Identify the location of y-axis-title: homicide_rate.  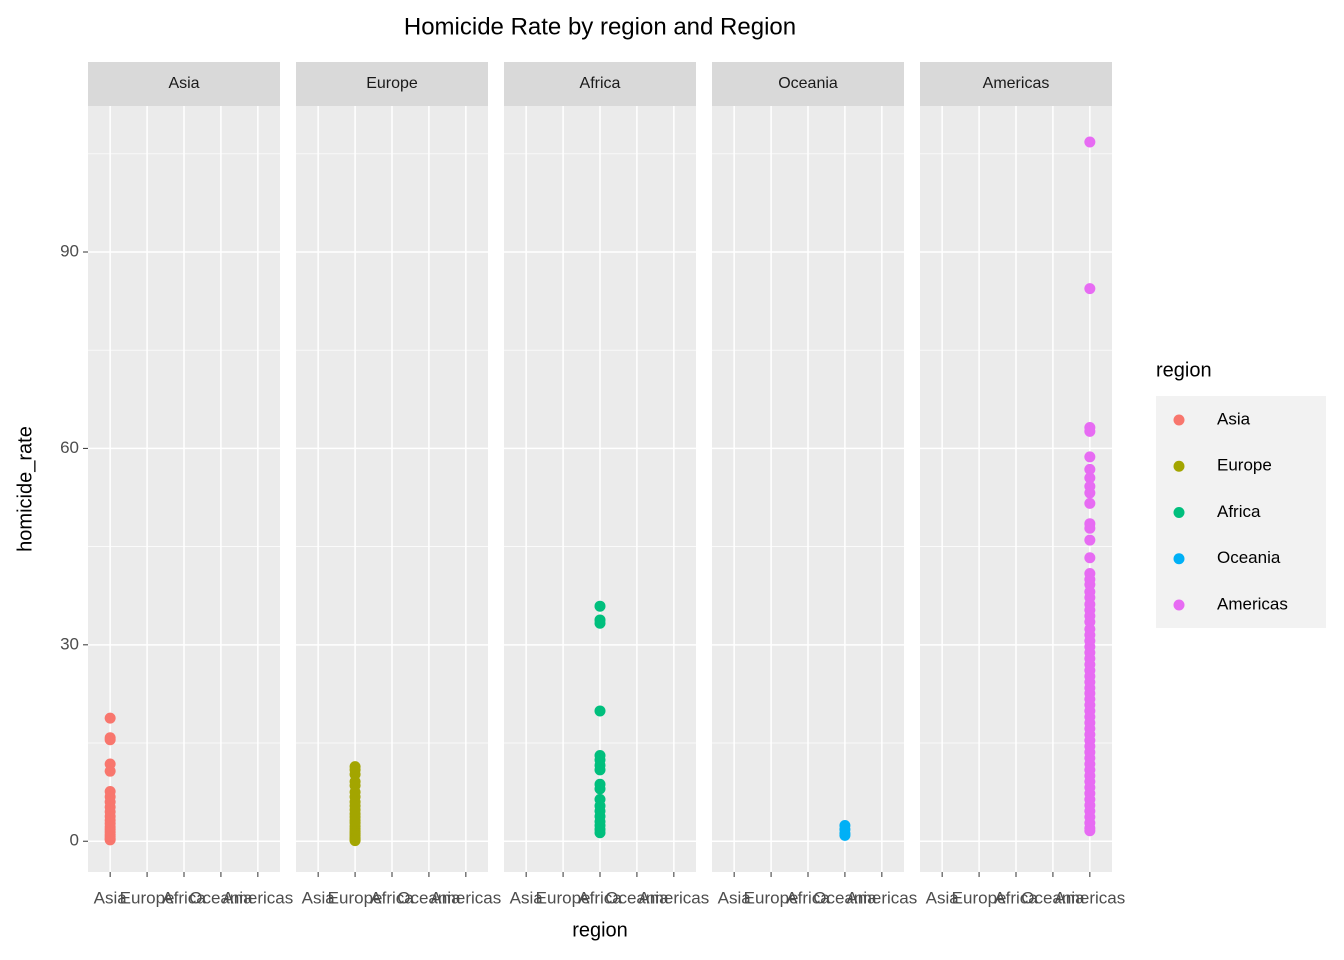
(25, 489).